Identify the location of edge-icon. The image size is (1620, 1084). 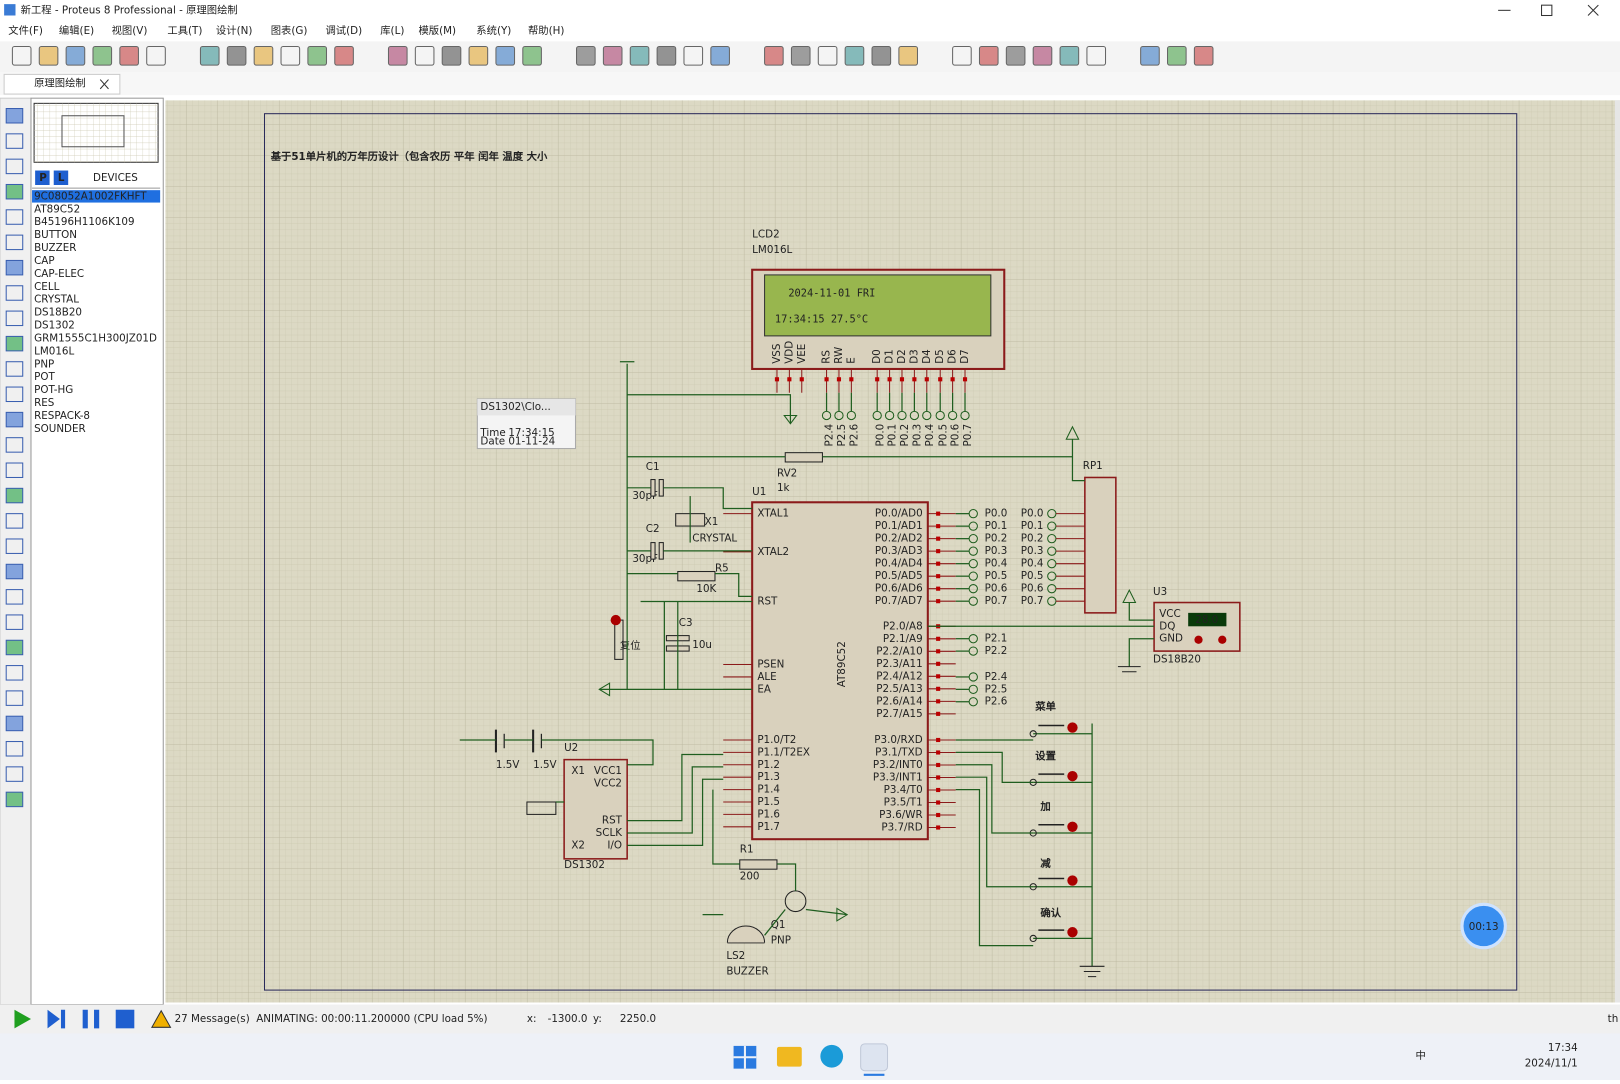
(832, 1056).